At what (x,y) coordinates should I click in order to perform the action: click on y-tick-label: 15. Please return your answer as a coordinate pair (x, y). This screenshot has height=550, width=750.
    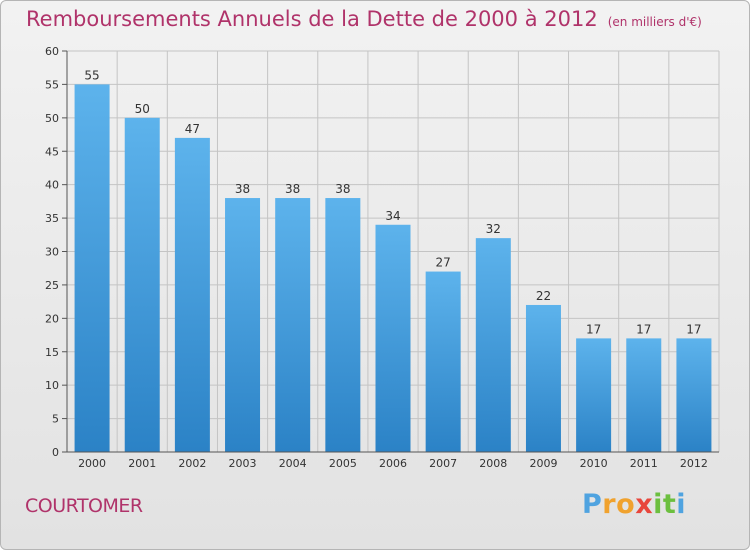
    Looking at the image, I should click on (52, 352).